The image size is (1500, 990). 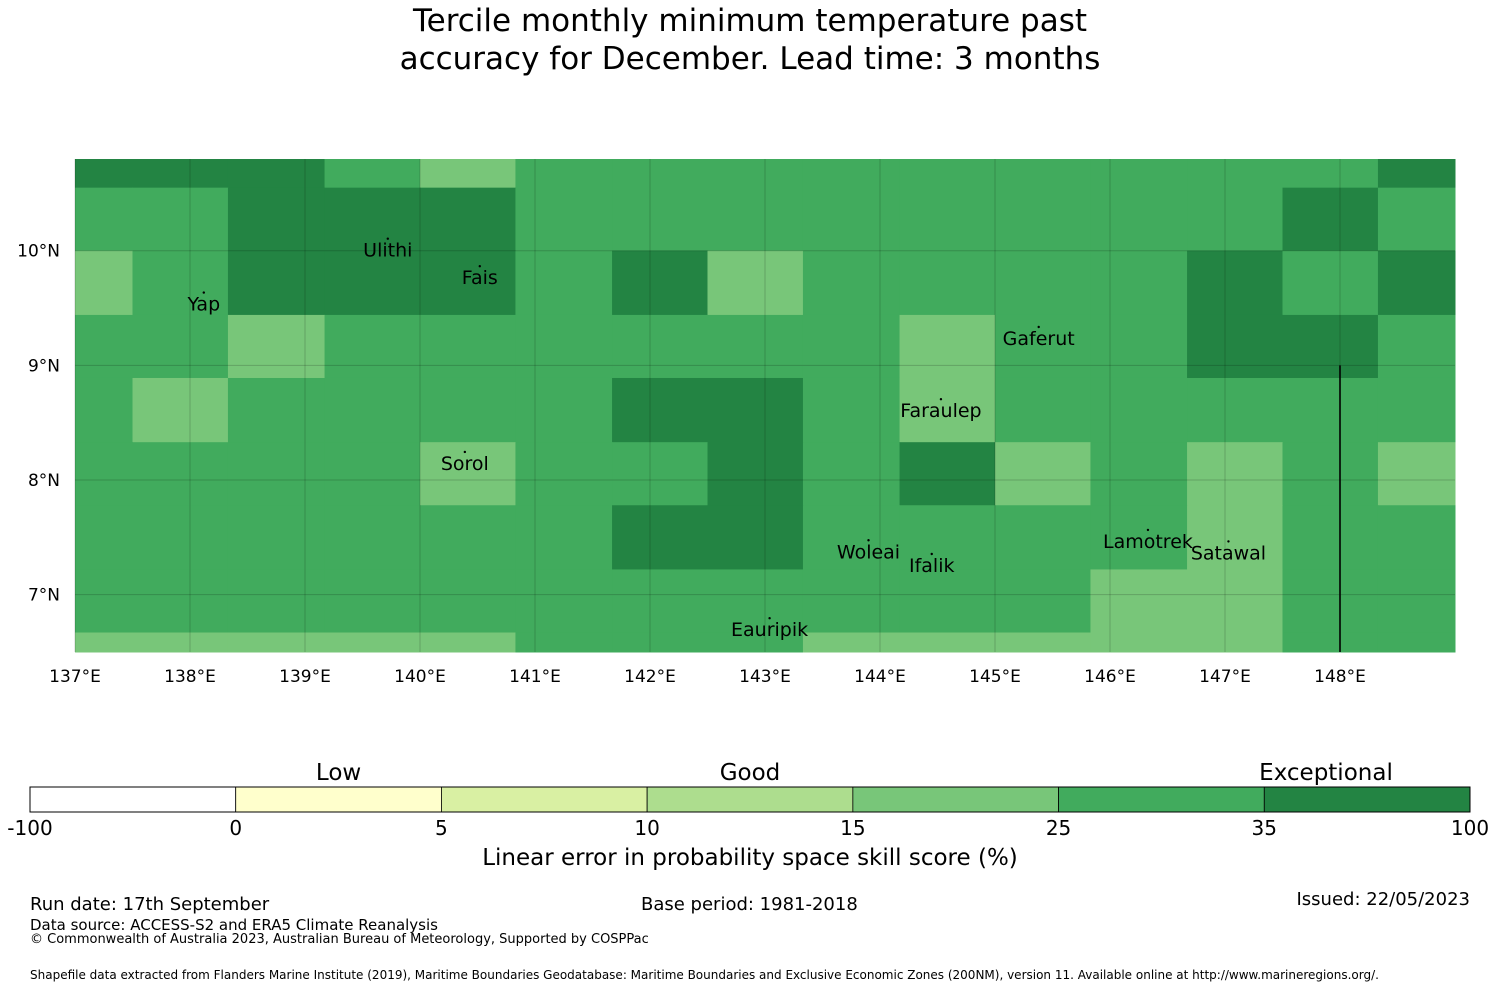 I want to click on longitude-tick-label: 147°E, so click(x=1225, y=677).